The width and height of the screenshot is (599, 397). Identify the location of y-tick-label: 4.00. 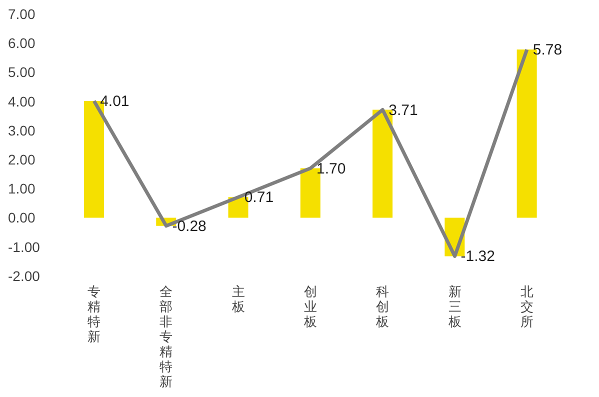
(22, 101).